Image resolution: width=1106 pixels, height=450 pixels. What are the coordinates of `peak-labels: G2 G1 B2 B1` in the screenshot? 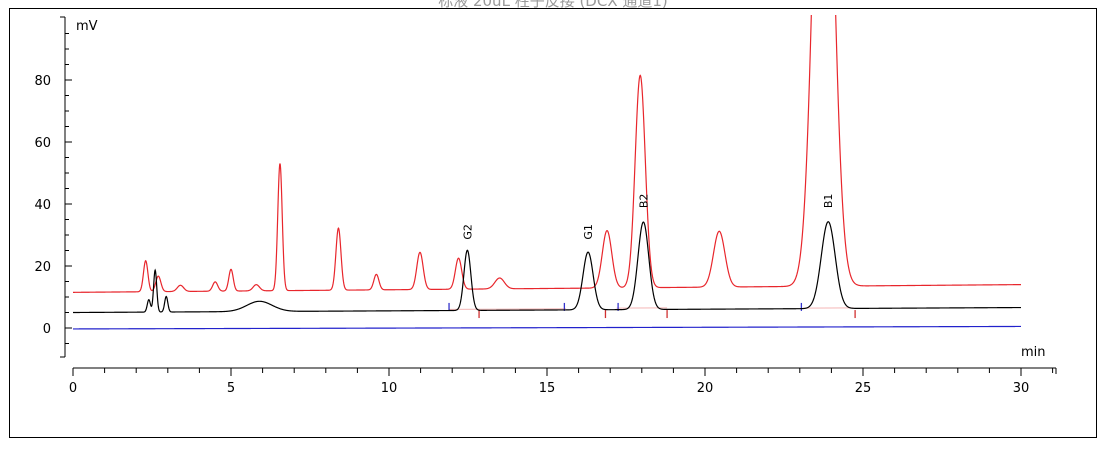 It's located at (648, 217).